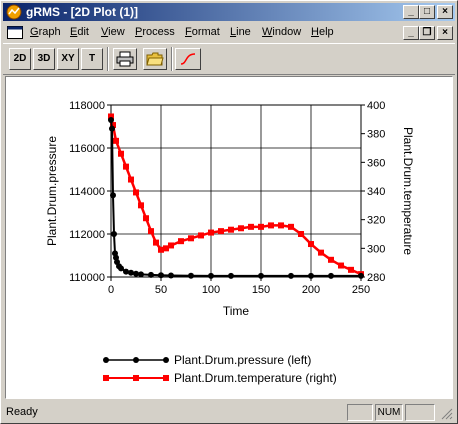 The width and height of the screenshot is (458, 424). What do you see at coordinates (411, 12) in the screenshot?
I see `minimize-button: _` at bounding box center [411, 12].